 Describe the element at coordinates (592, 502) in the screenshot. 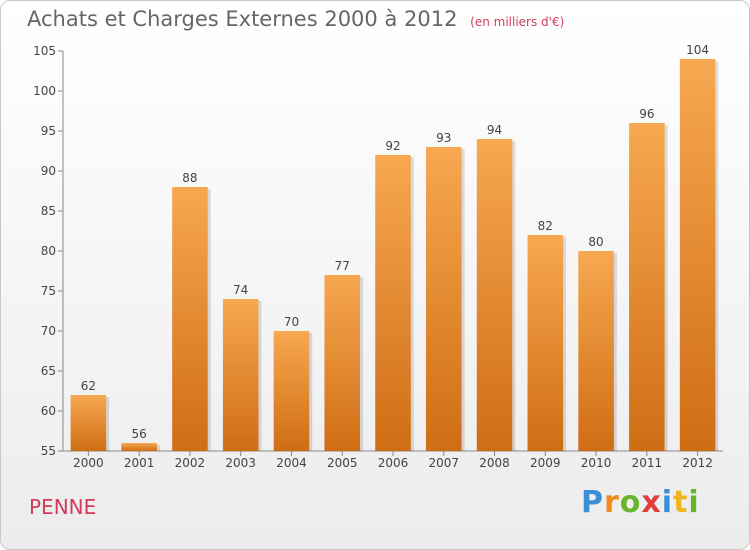

I see `logo-letter: P` at that location.